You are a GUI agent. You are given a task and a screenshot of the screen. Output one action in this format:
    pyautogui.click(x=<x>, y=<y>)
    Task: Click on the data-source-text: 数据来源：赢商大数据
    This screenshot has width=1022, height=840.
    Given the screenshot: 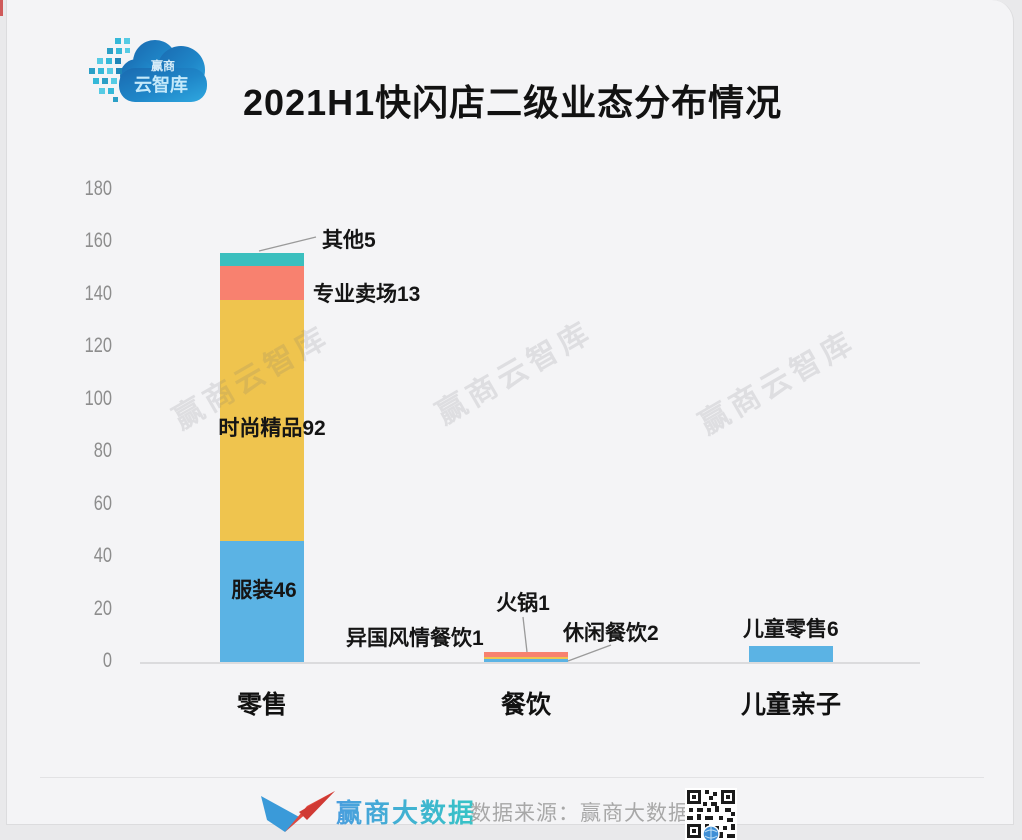 What is the action you would take?
    pyautogui.click(x=580, y=813)
    